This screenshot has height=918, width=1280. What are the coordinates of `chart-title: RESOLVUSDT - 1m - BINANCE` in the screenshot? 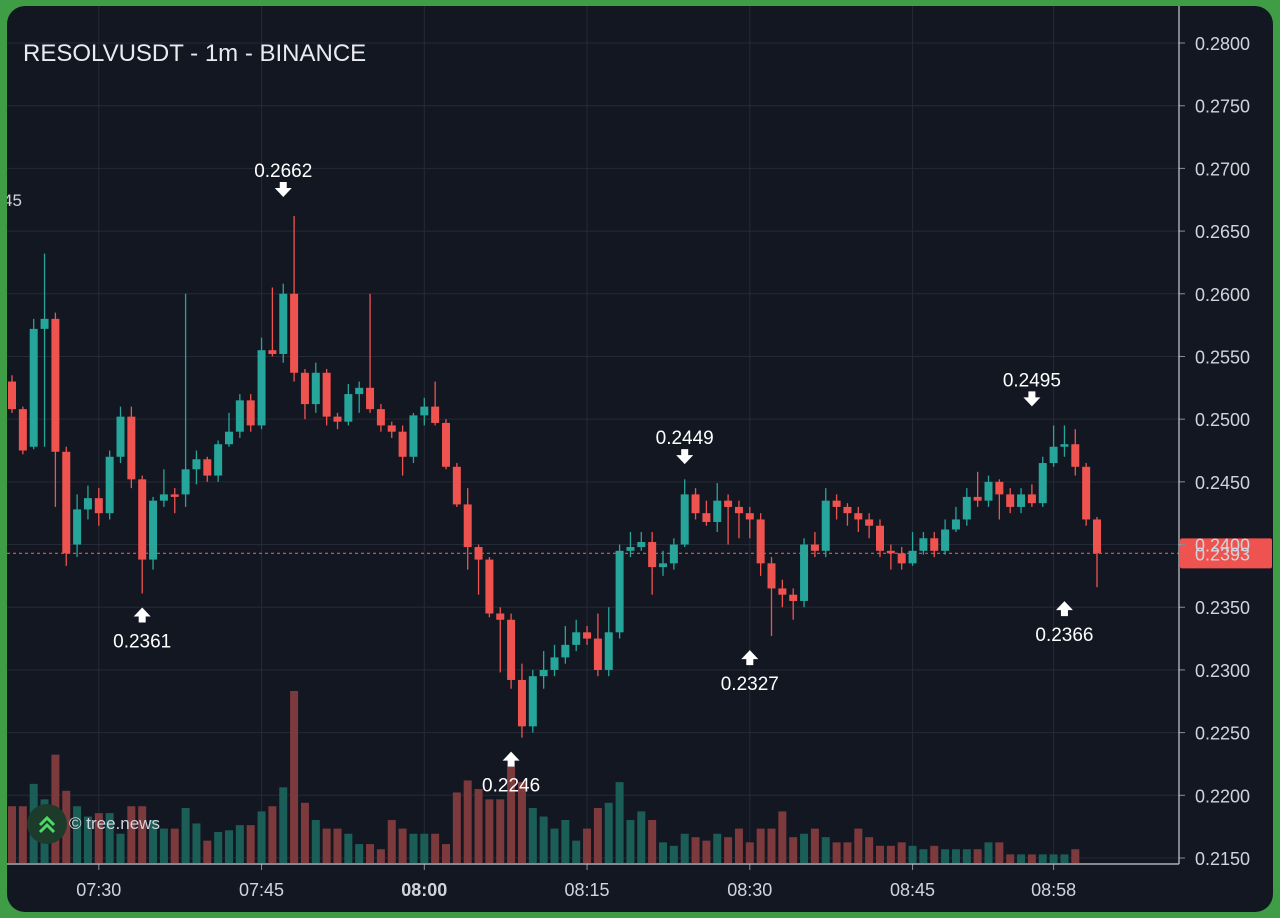 It's located at (195, 53).